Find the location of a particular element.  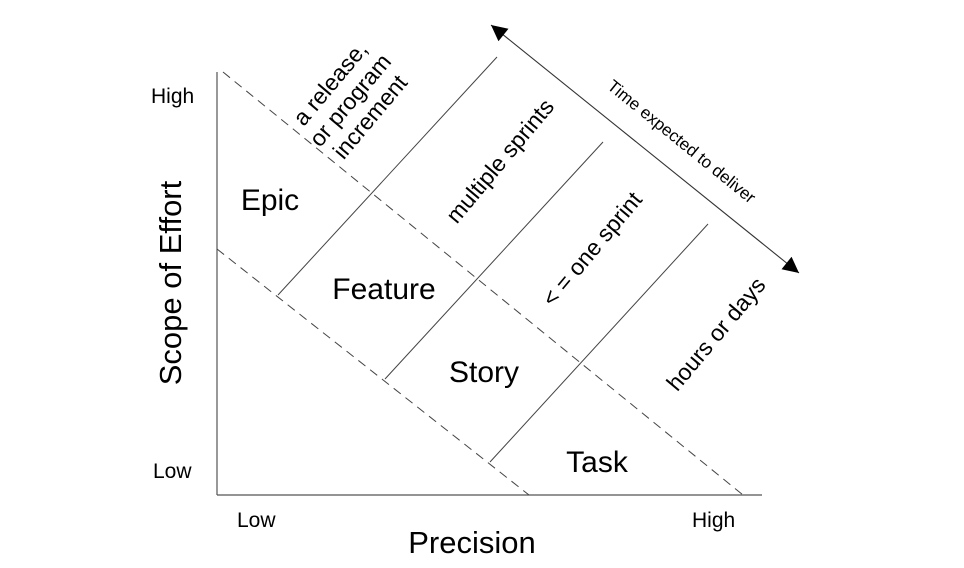

duration-release: a release, or program increment is located at coordinates (350, 100).